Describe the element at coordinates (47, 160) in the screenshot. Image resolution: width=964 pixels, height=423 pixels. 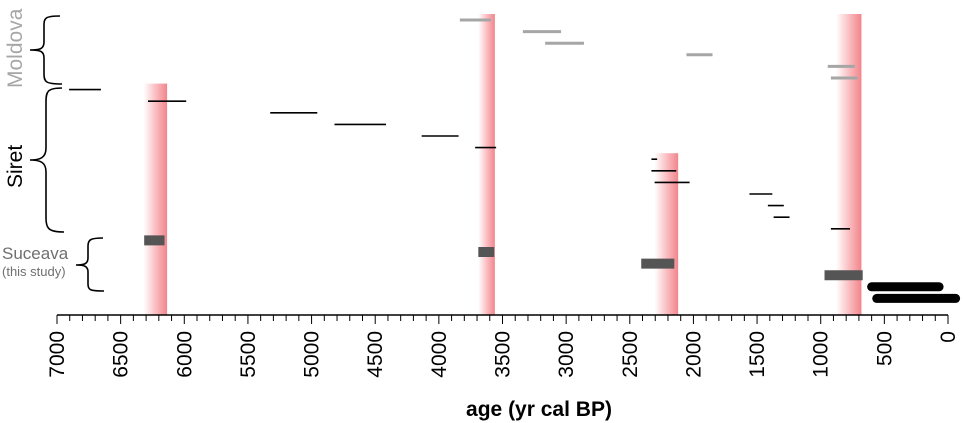
I see `siret-bracket` at that location.